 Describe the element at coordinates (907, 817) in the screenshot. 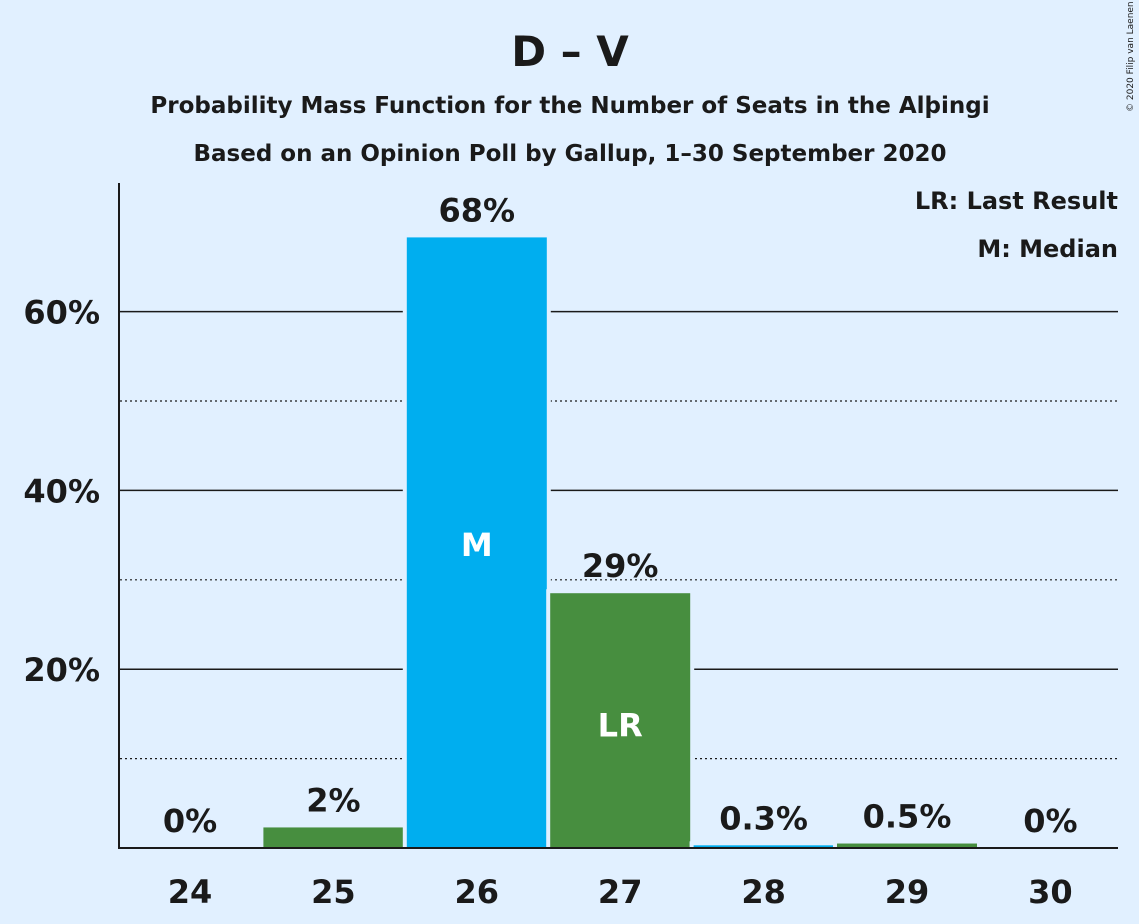

I see `bar-value-label: 0.5%` at that location.